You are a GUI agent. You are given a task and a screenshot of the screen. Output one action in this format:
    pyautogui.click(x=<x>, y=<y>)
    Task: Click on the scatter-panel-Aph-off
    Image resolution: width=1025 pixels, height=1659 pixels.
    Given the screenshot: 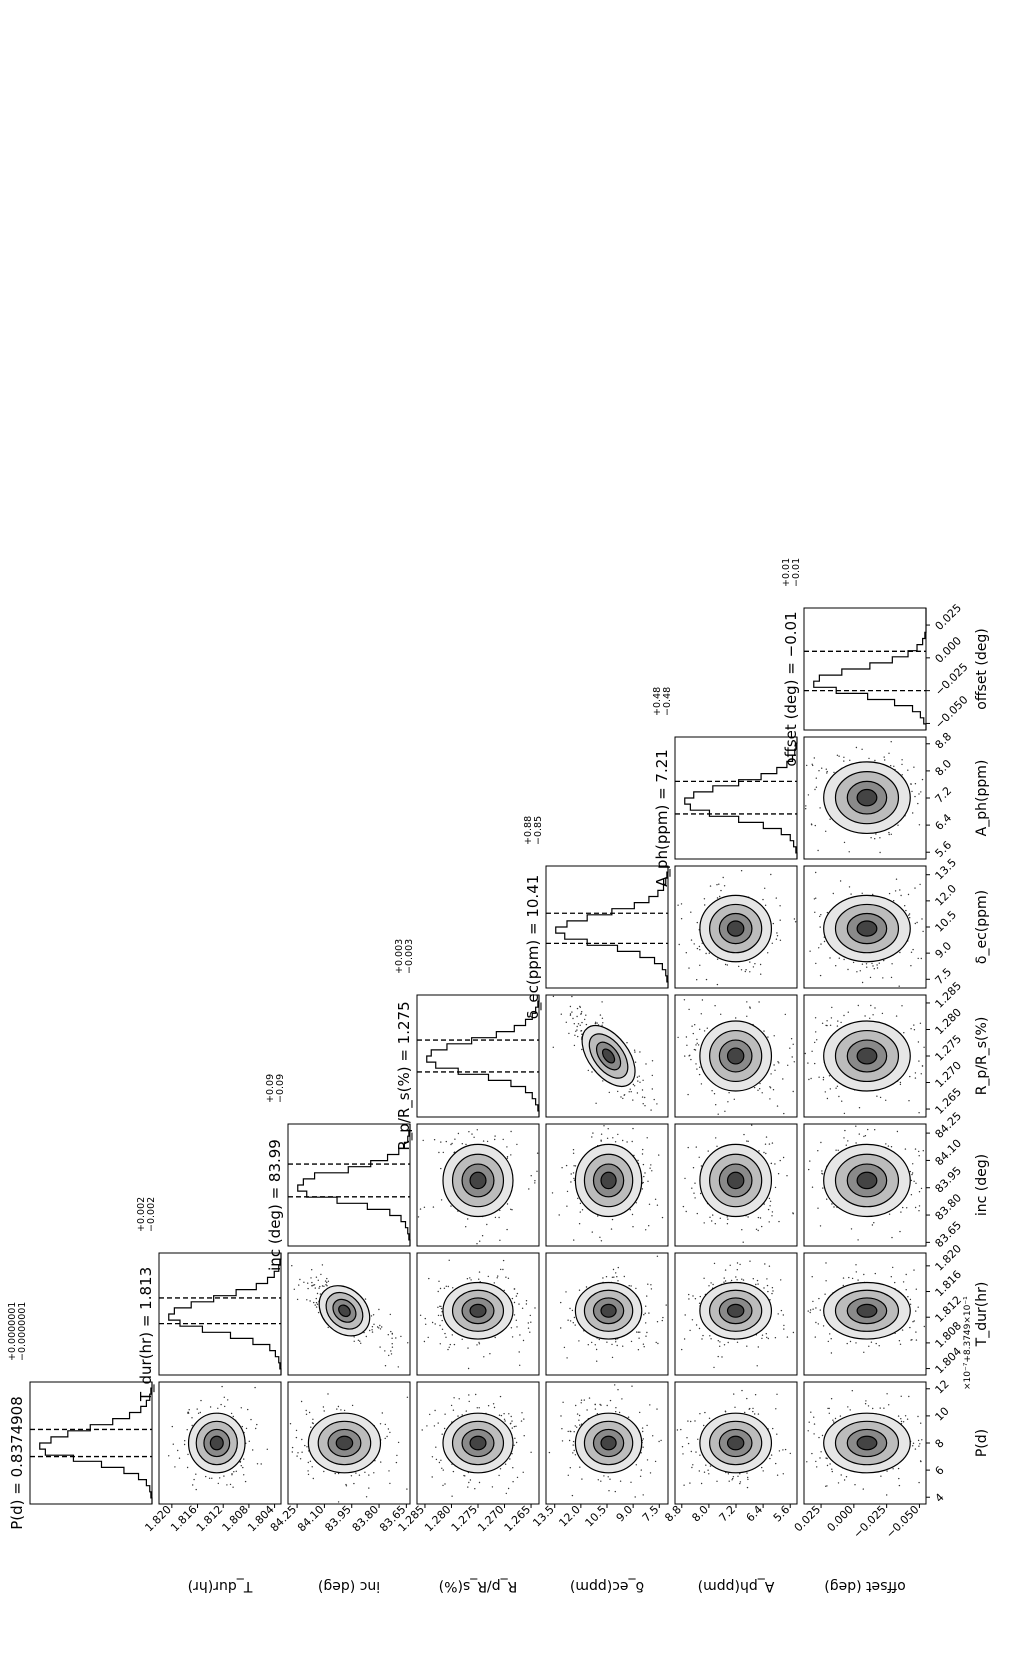 What is the action you would take?
    pyautogui.click(x=866, y=798)
    